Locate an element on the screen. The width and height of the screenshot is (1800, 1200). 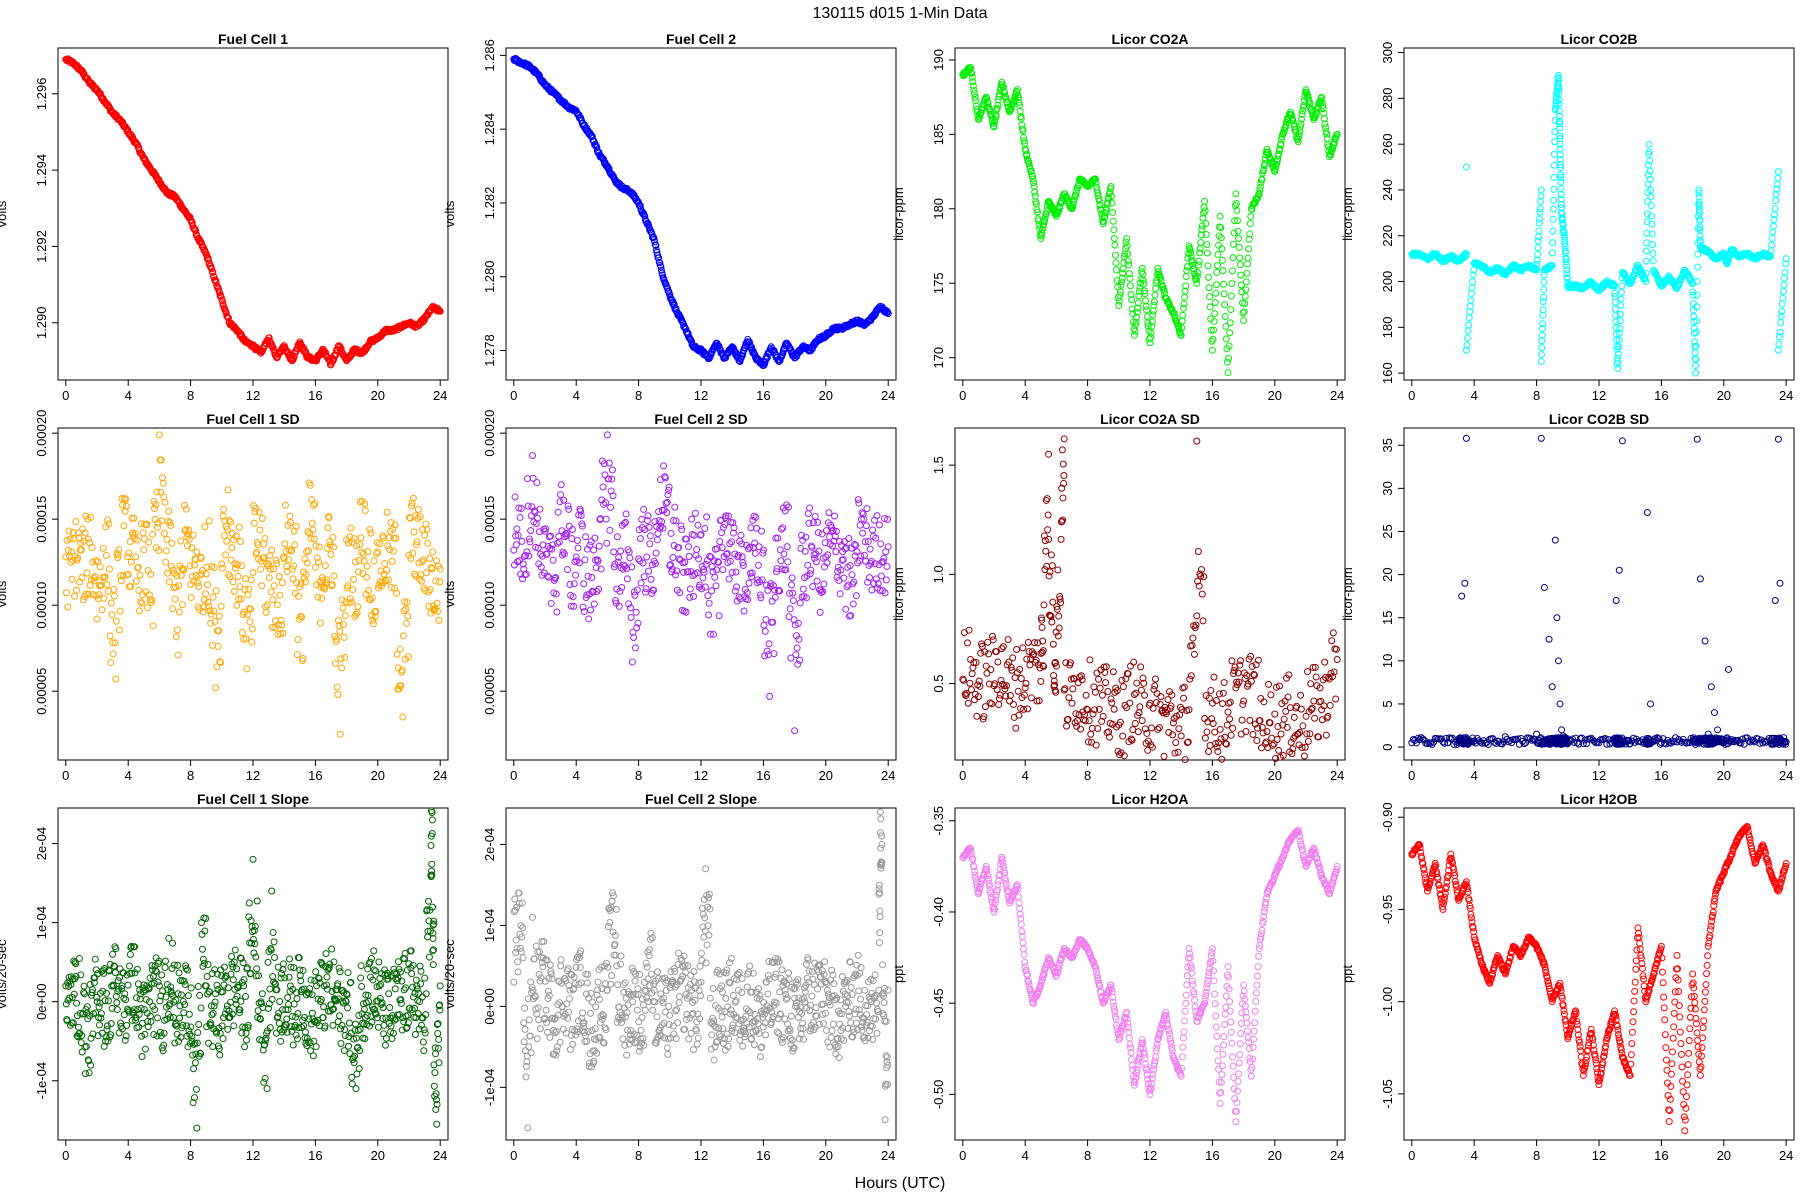
y-tick-label: 1.278 is located at coordinates (489, 350).